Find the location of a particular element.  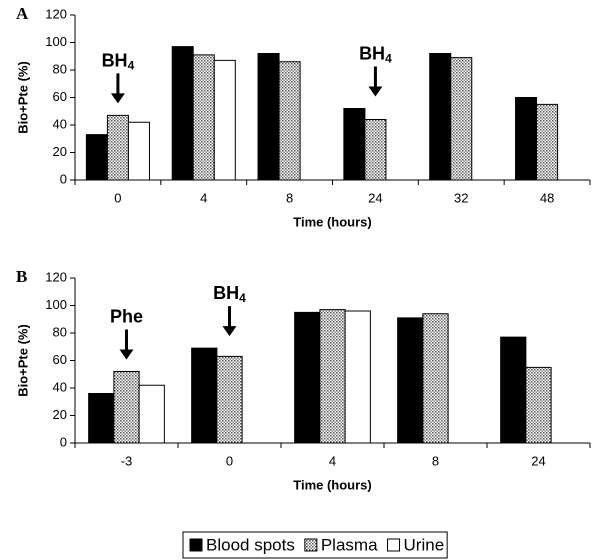

x-tick-label: -3 is located at coordinates (127, 460).